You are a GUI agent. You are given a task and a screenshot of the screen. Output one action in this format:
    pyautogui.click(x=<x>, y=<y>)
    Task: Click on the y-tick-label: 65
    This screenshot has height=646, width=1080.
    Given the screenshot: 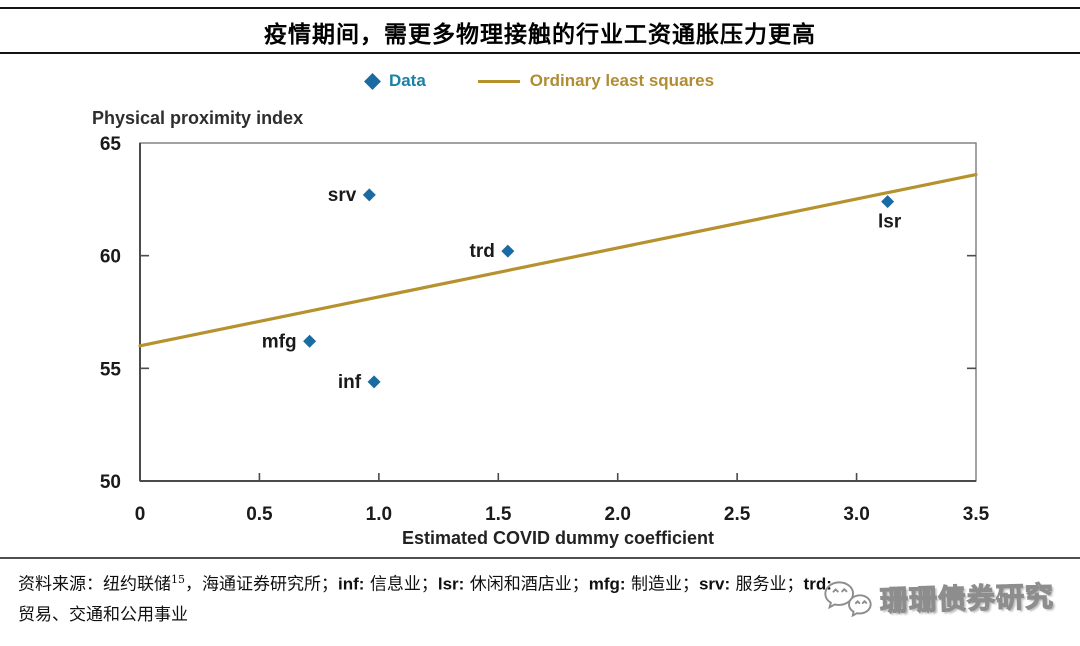 What is the action you would take?
    pyautogui.click(x=111, y=144)
    